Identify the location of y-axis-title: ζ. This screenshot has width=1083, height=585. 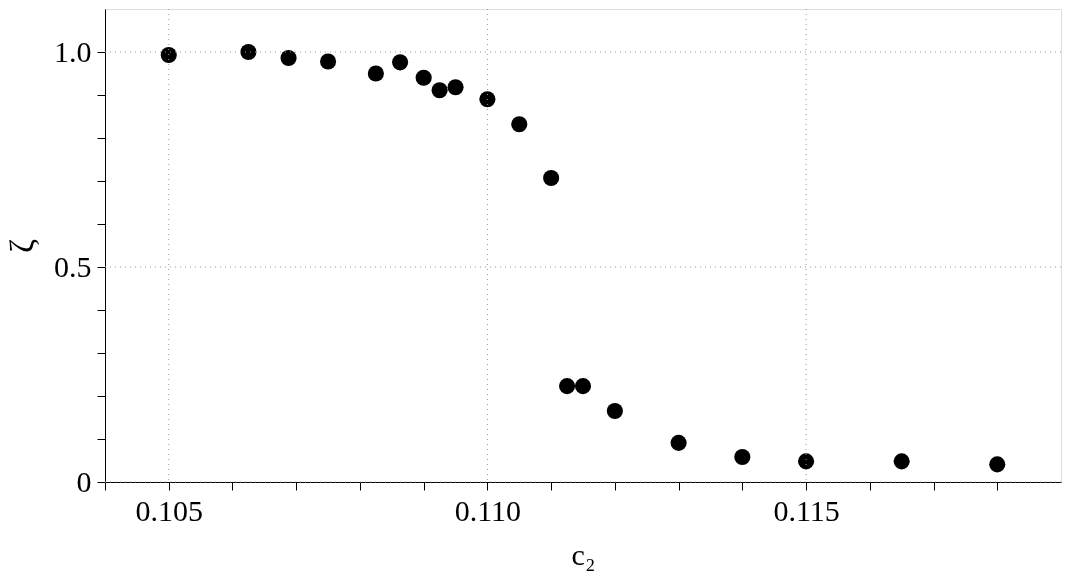
(21, 246).